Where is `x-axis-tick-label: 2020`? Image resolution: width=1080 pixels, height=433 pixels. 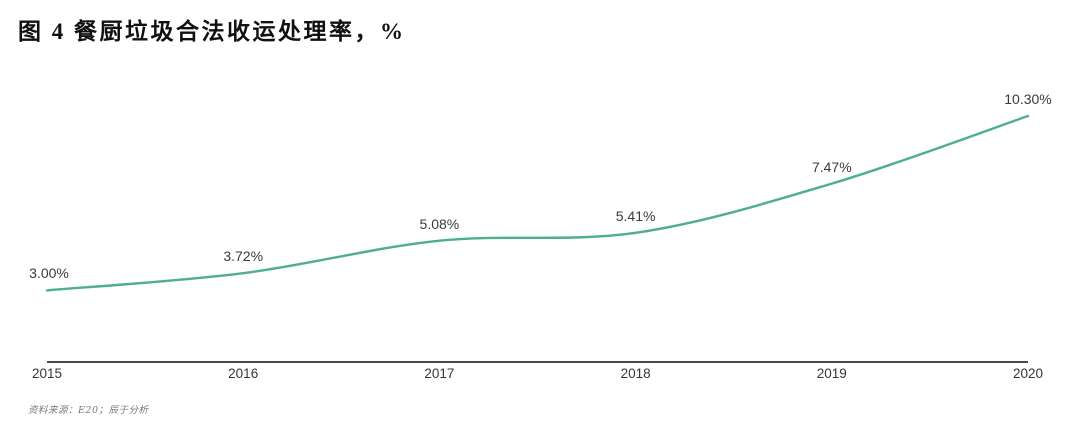 x-axis-tick-label: 2020 is located at coordinates (1028, 373).